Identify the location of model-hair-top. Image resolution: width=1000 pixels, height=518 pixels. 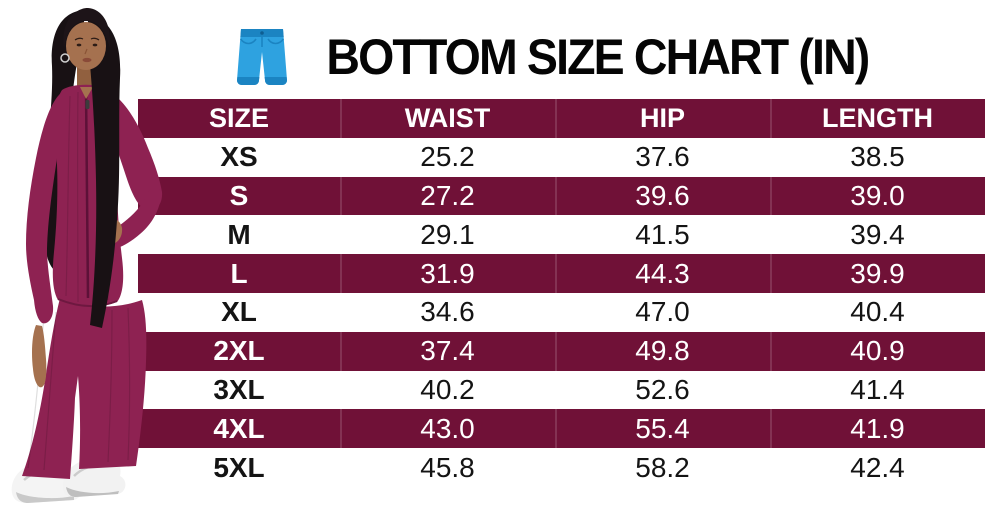
(87, 28).